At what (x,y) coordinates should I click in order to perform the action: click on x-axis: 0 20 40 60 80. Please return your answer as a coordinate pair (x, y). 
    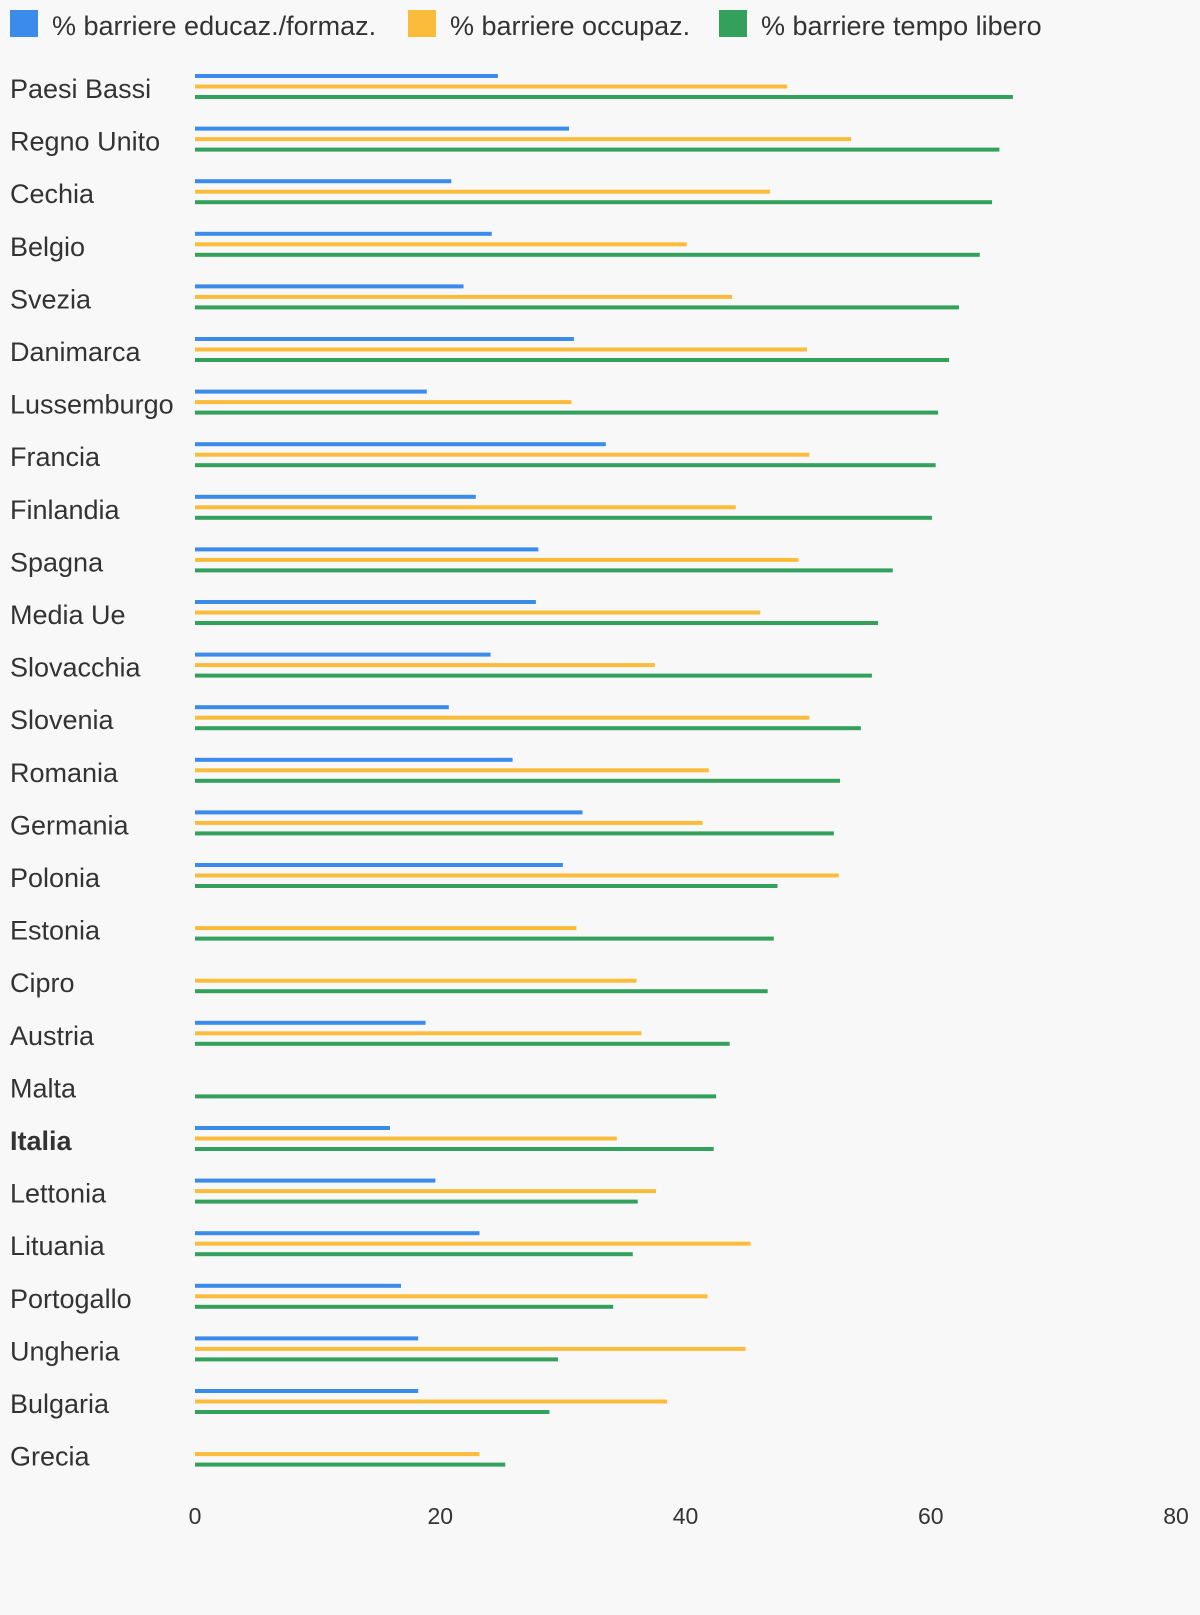
    Looking at the image, I should click on (689, 1516).